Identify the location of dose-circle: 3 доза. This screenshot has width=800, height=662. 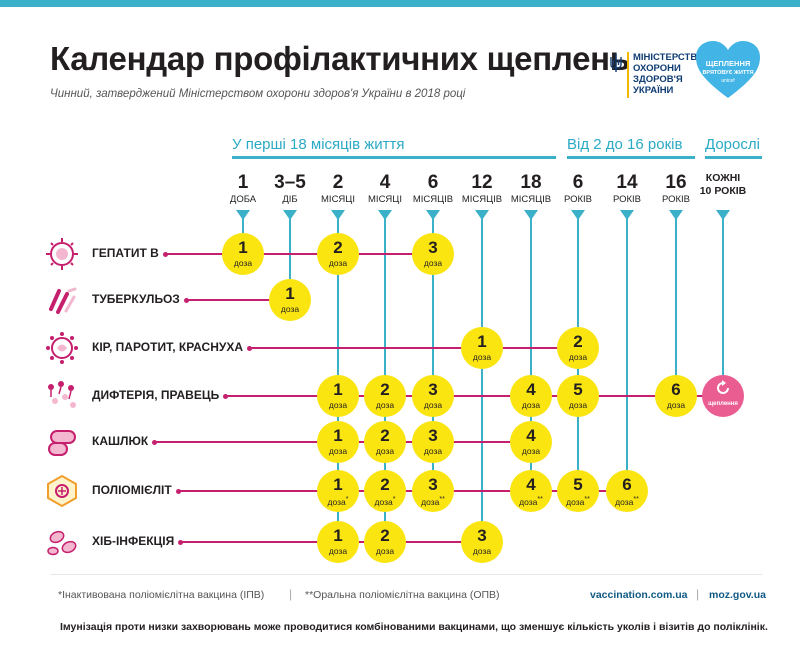
(433, 442).